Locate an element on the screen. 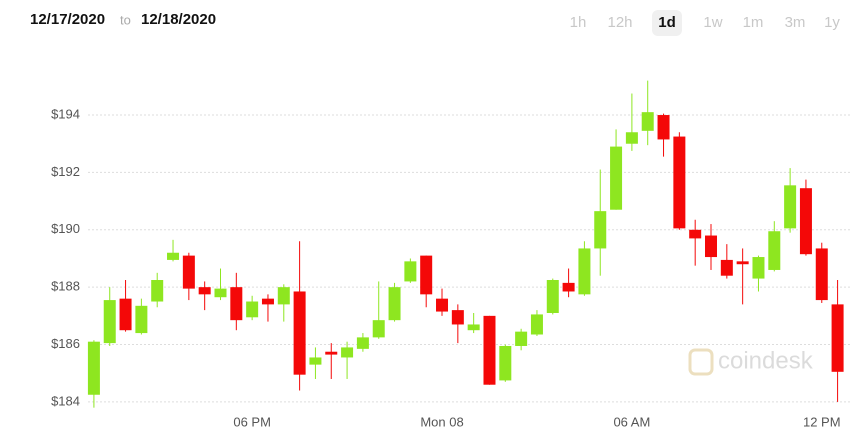 This screenshot has width=859, height=447. watermark-icon is located at coordinates (701, 362).